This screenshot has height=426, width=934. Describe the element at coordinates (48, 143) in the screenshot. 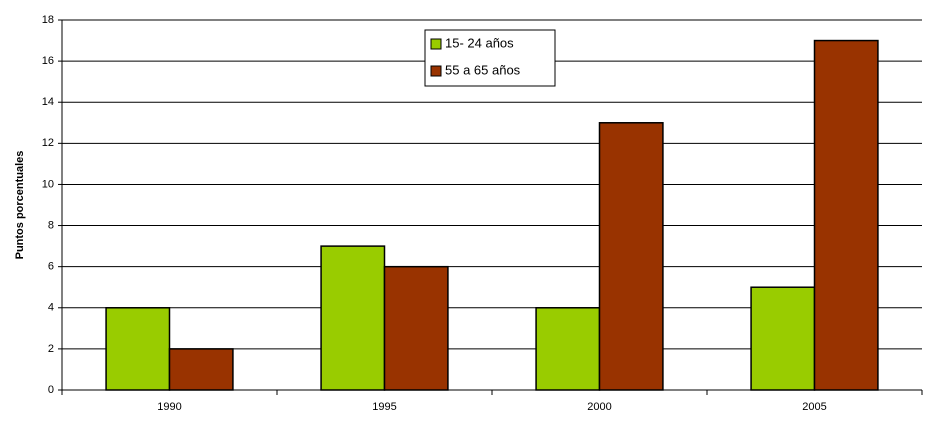

I see `y-tick-label: 12` at that location.